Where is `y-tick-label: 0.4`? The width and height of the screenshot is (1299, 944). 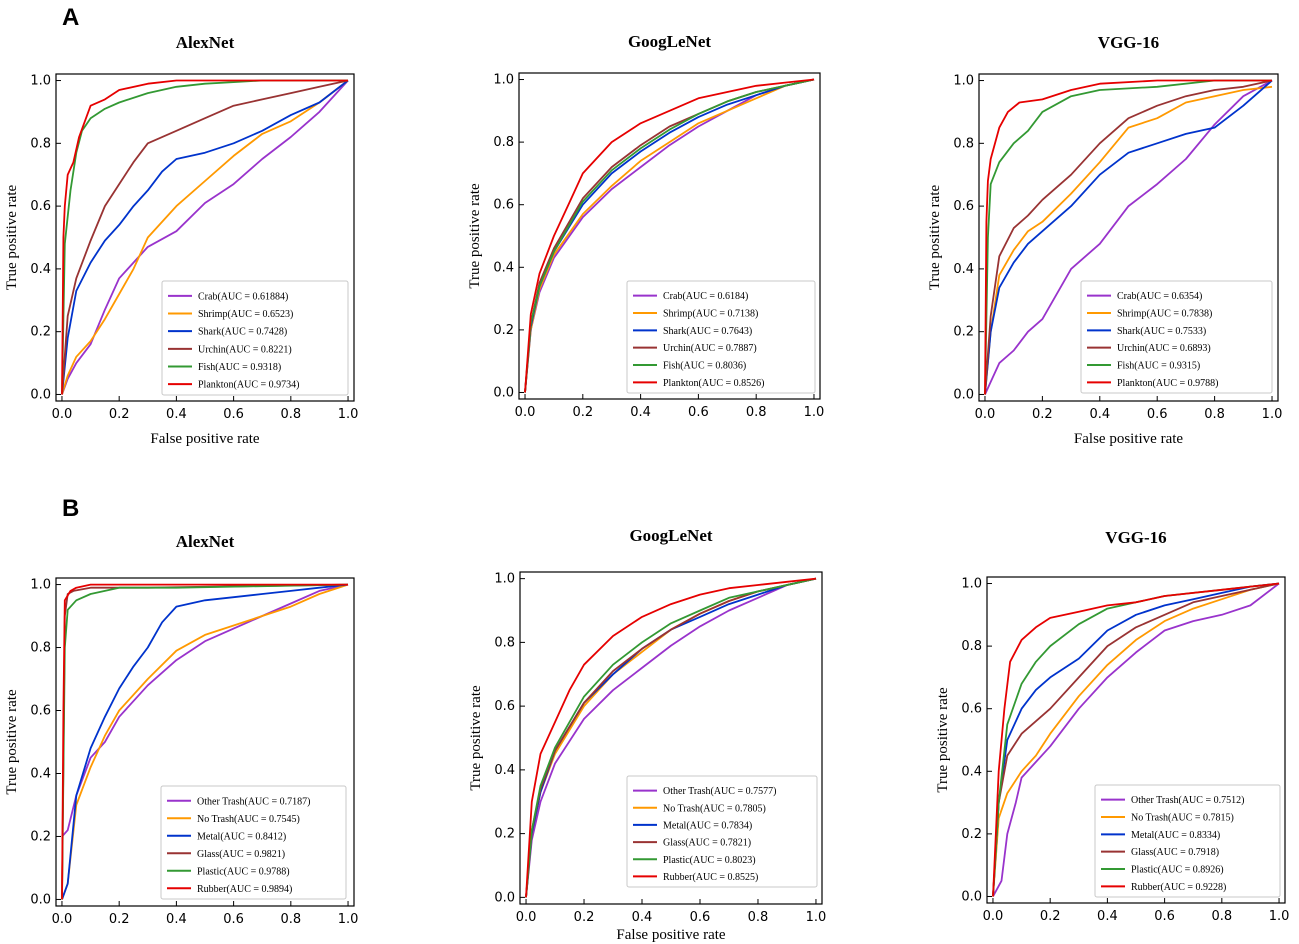 y-tick-label: 0.4 is located at coordinates (40, 269).